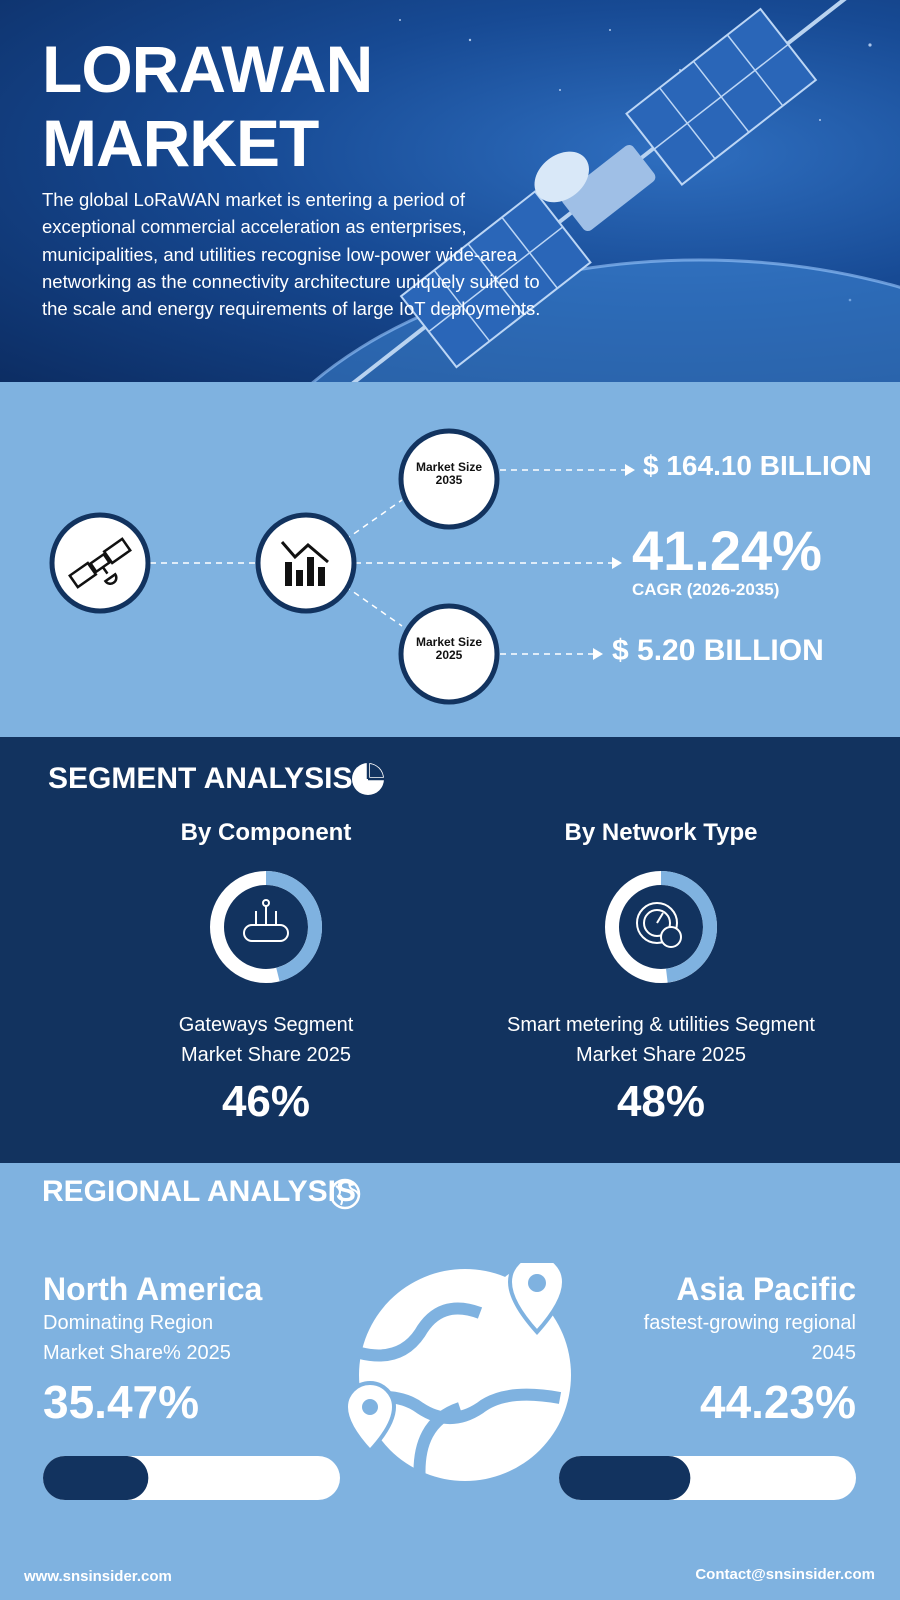  Describe the element at coordinates (661, 832) in the screenshot. I see `segment-title: By Network Type` at that location.